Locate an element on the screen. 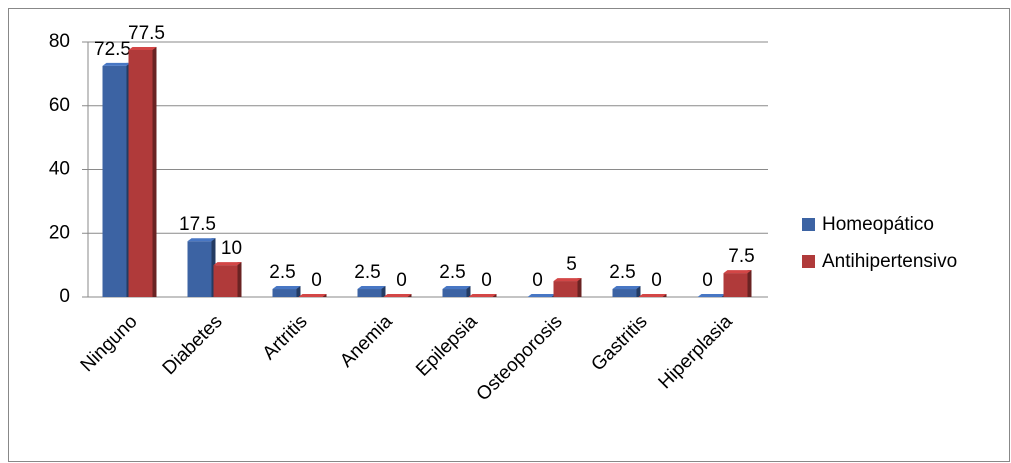 Image resolution: width=1011 pixels, height=463 pixels. legend-label: Antihipertensivo is located at coordinates (889, 261).